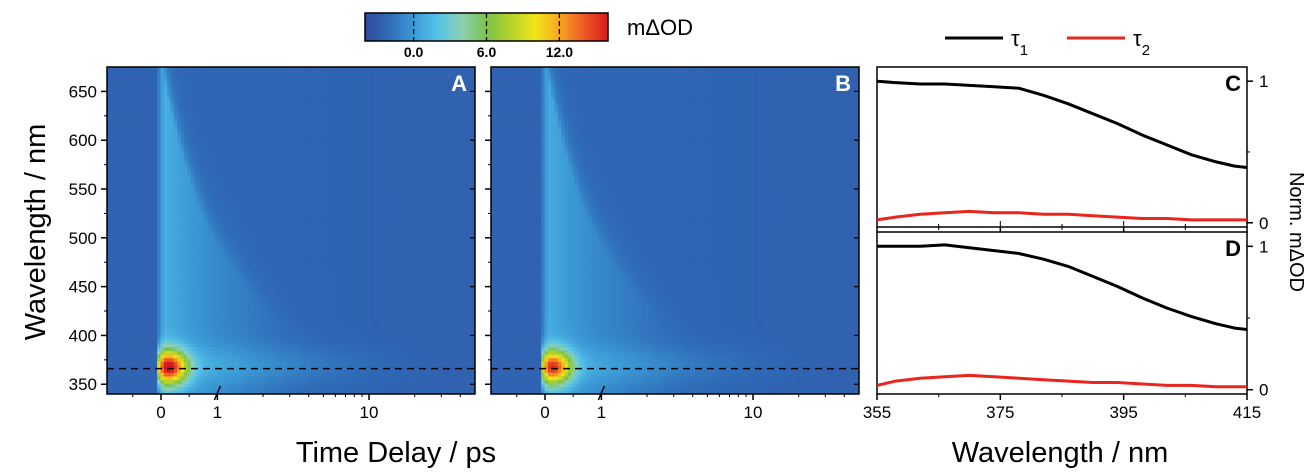 The width and height of the screenshot is (1311, 474). I want to click on panel-label: B, so click(843, 83).